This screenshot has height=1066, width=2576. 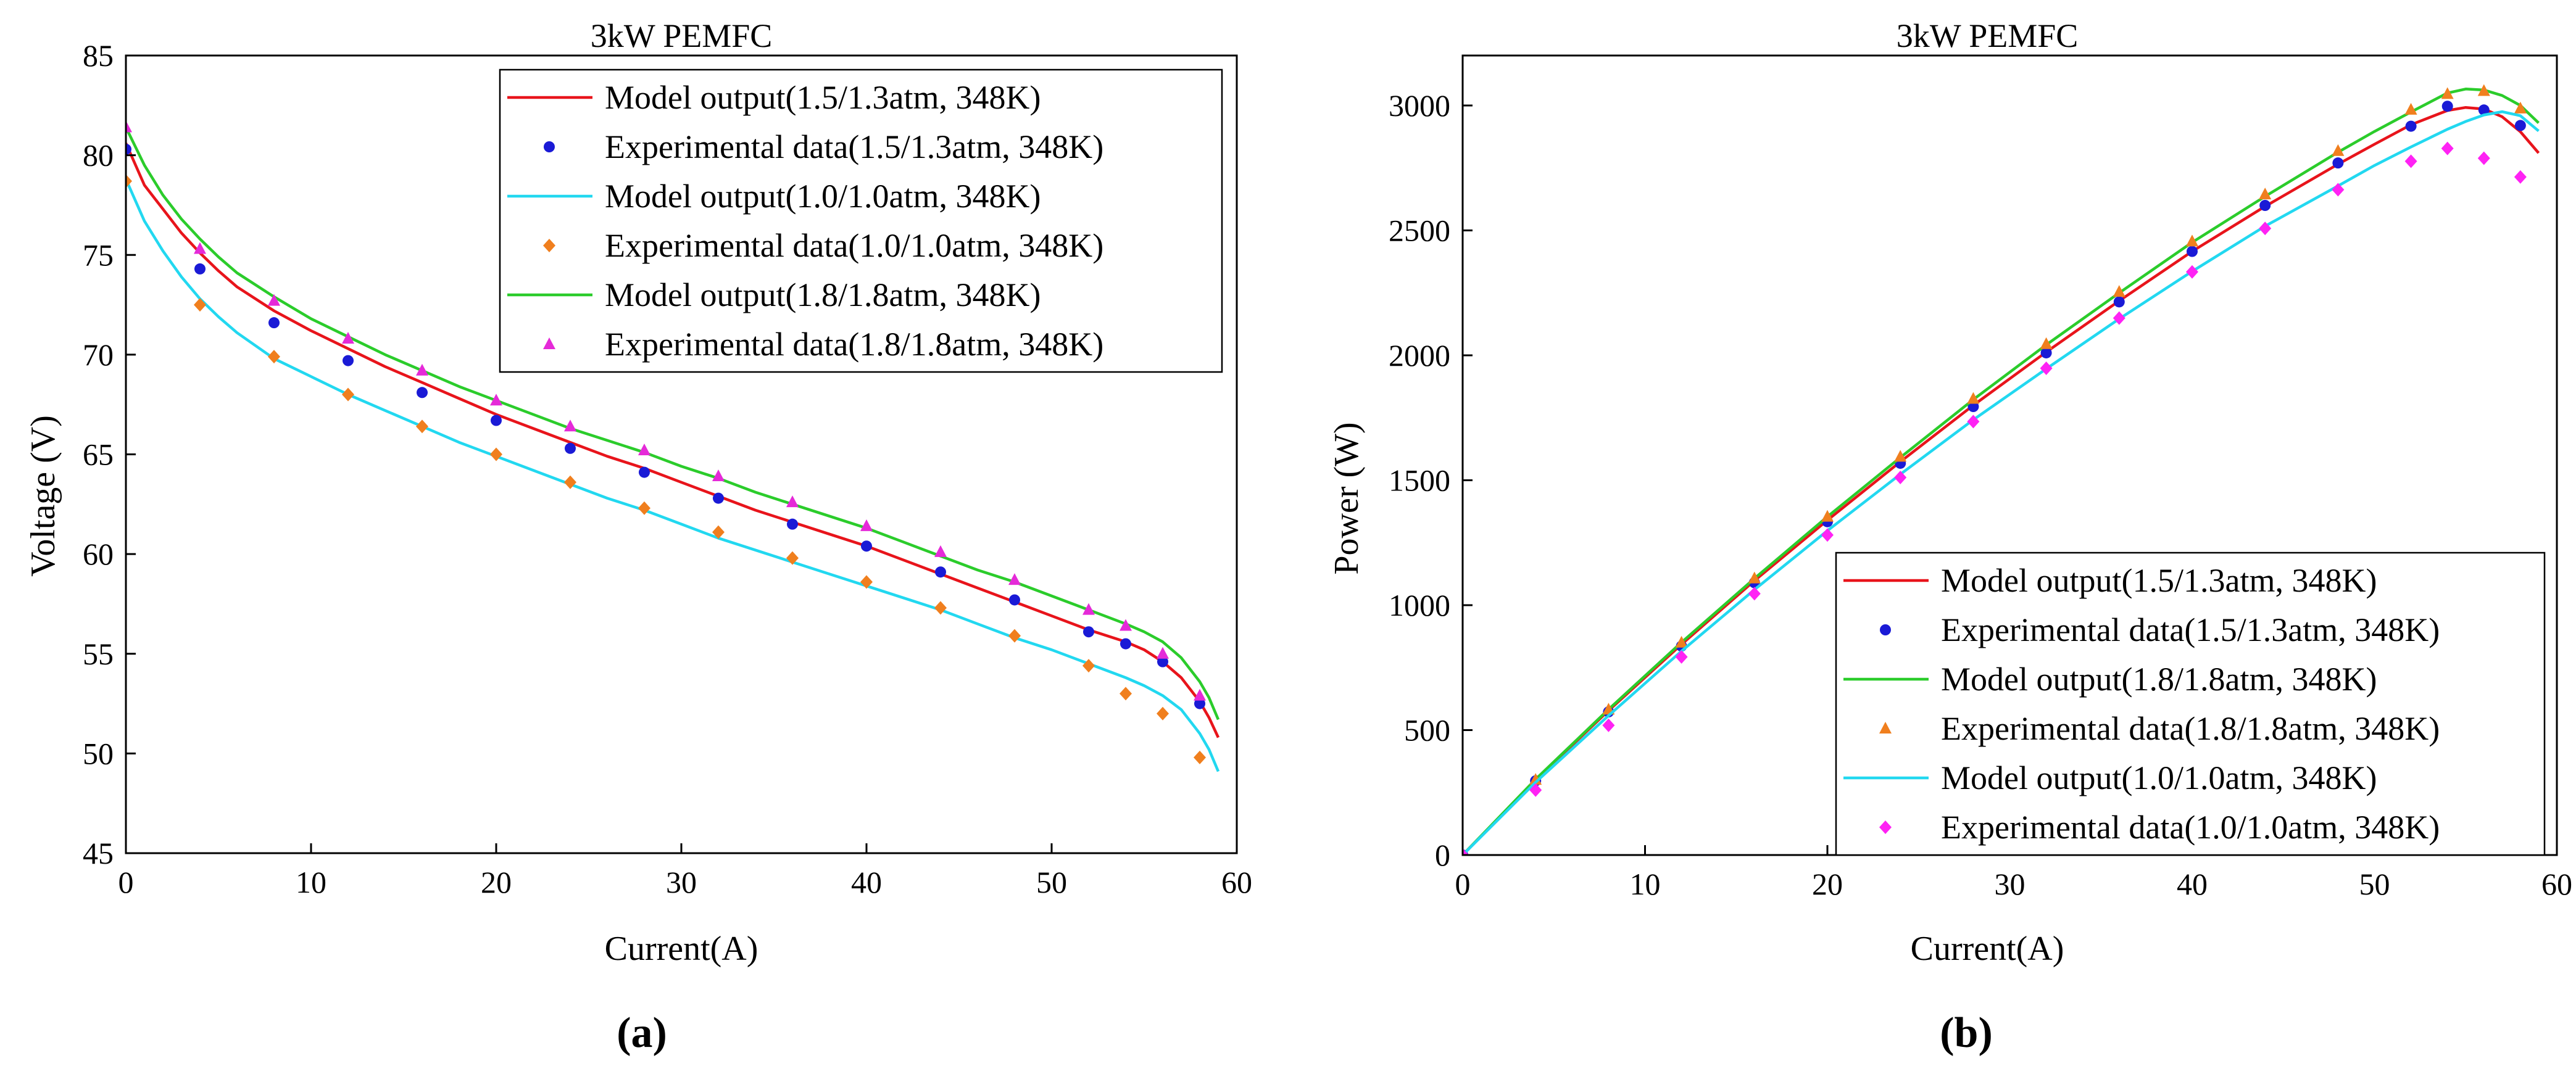 I want to click on y-tick-label: 85, so click(x=99, y=55).